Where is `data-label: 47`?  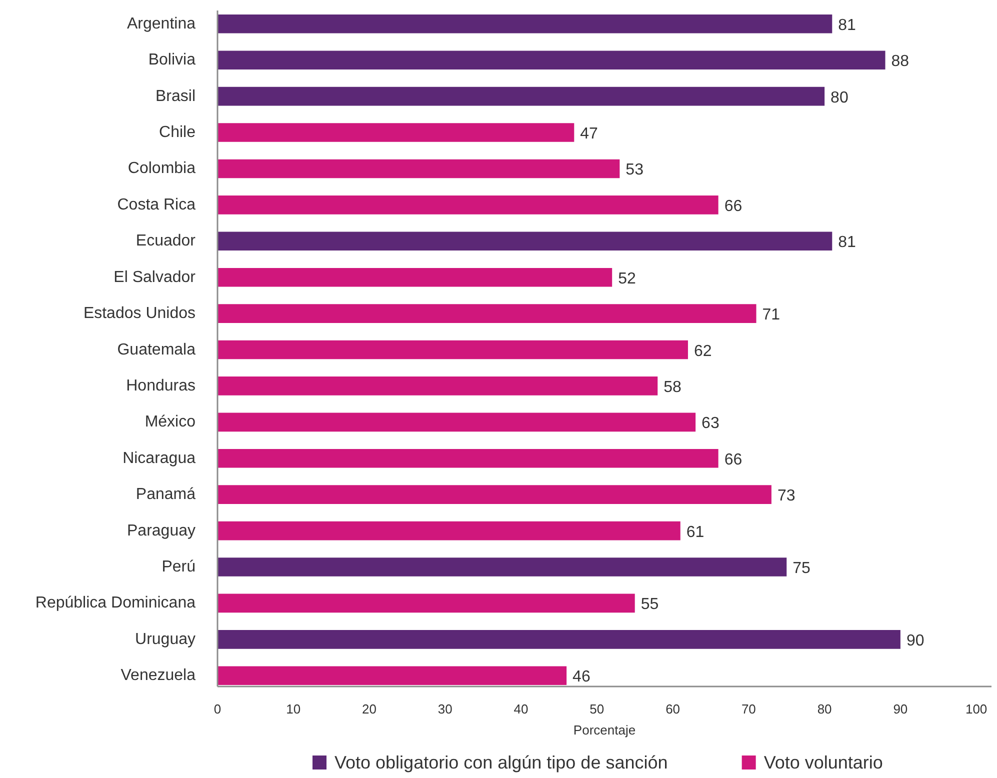
data-label: 47 is located at coordinates (589, 134).